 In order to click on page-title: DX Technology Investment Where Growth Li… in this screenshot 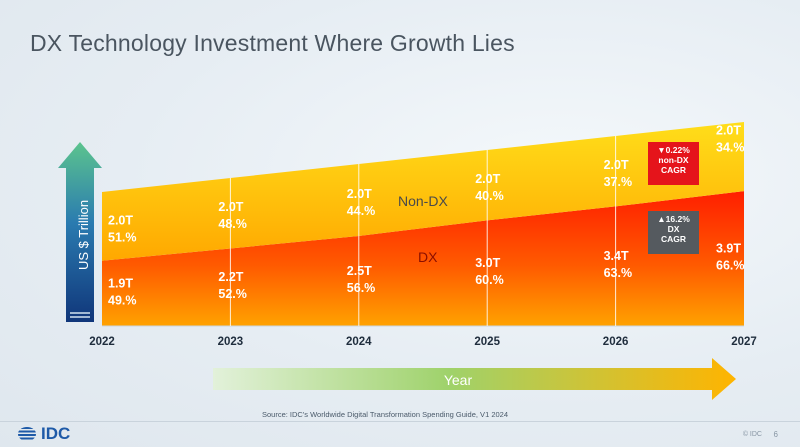, I will do `click(272, 43)`.